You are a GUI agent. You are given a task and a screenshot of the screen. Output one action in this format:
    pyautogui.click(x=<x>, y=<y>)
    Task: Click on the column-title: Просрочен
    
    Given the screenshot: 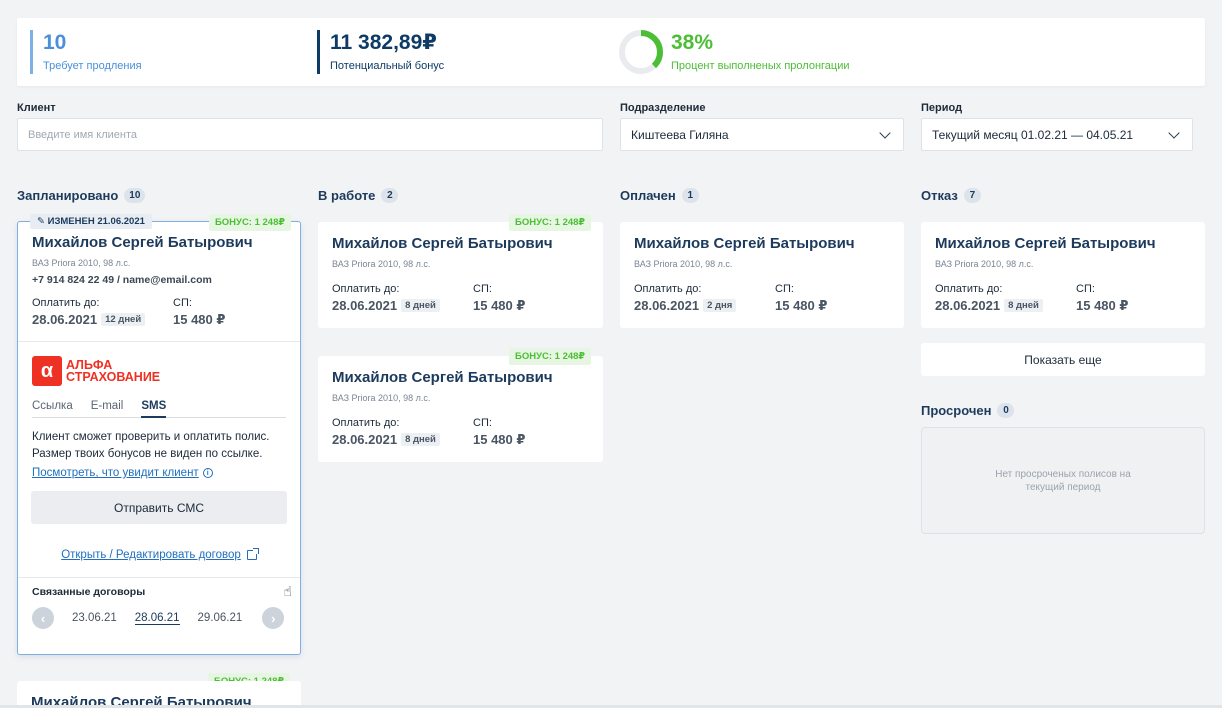 What is the action you would take?
    pyautogui.click(x=956, y=410)
    